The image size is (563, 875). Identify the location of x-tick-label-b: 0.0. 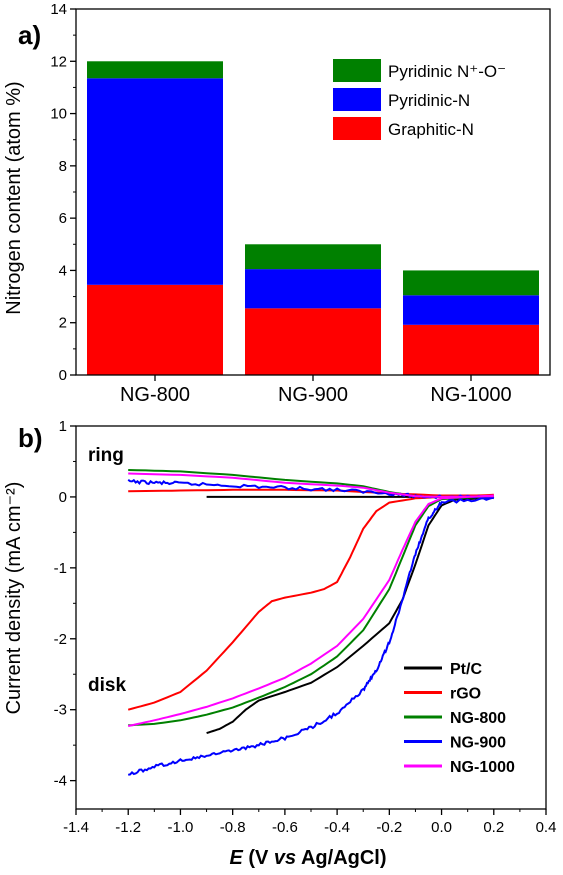
(441, 827).